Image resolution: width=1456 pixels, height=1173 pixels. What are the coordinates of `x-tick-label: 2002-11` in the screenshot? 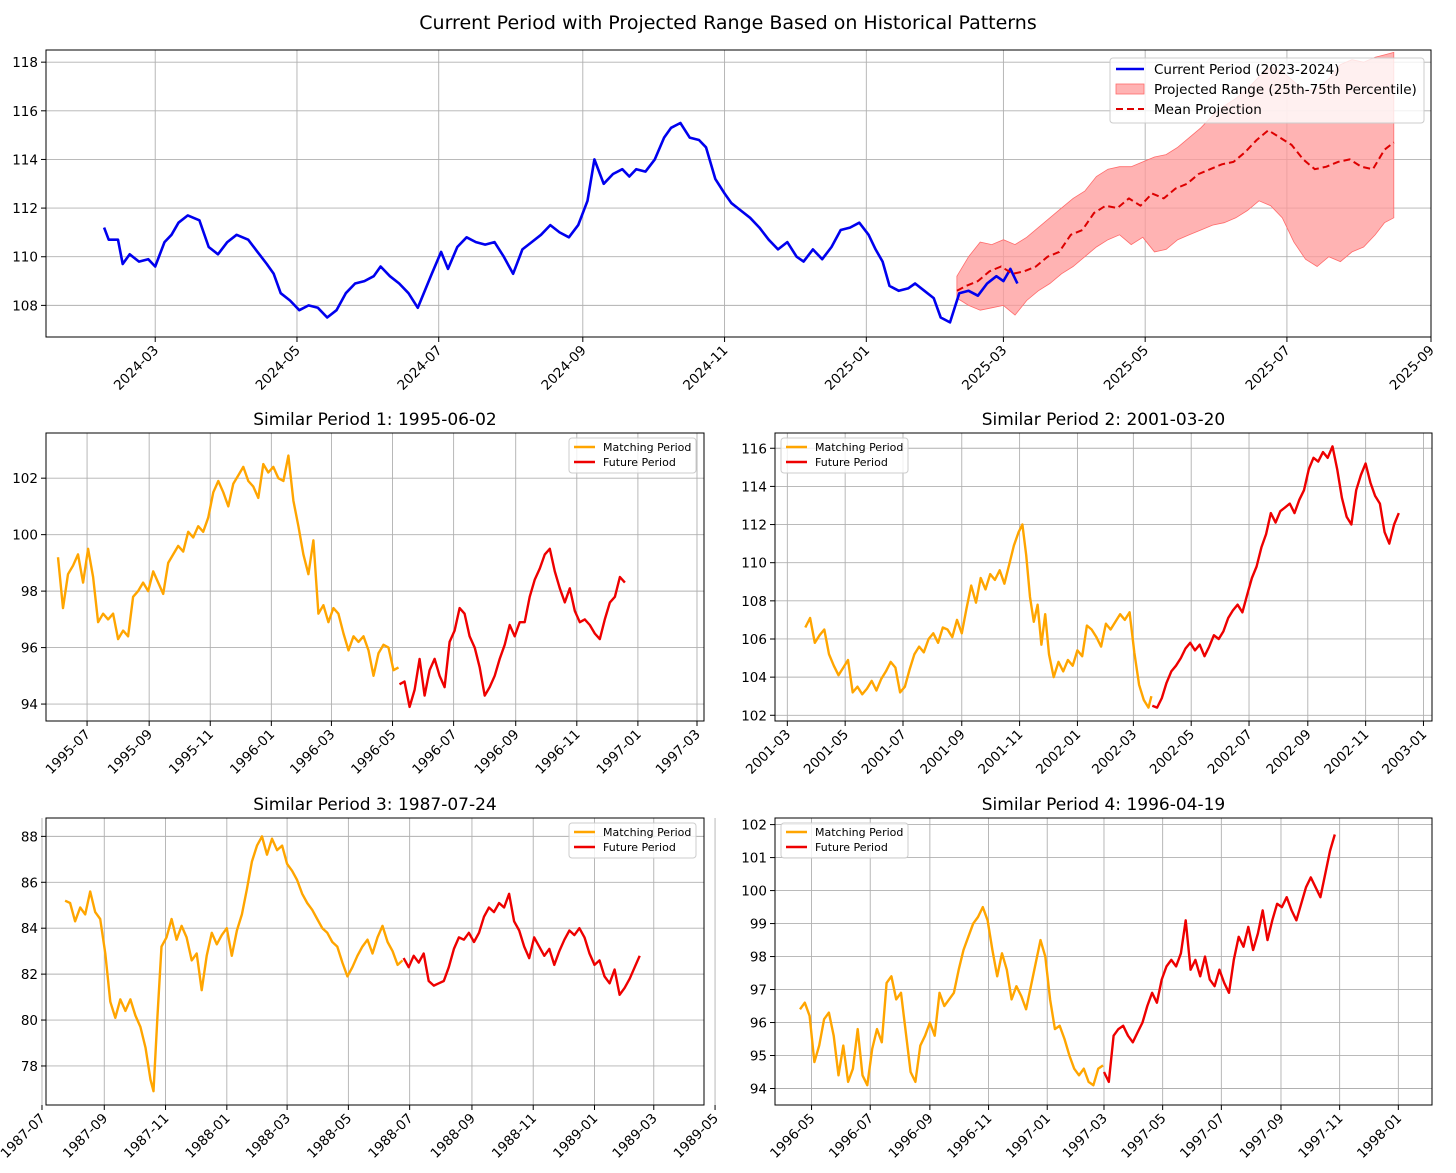 It's located at (1346, 752).